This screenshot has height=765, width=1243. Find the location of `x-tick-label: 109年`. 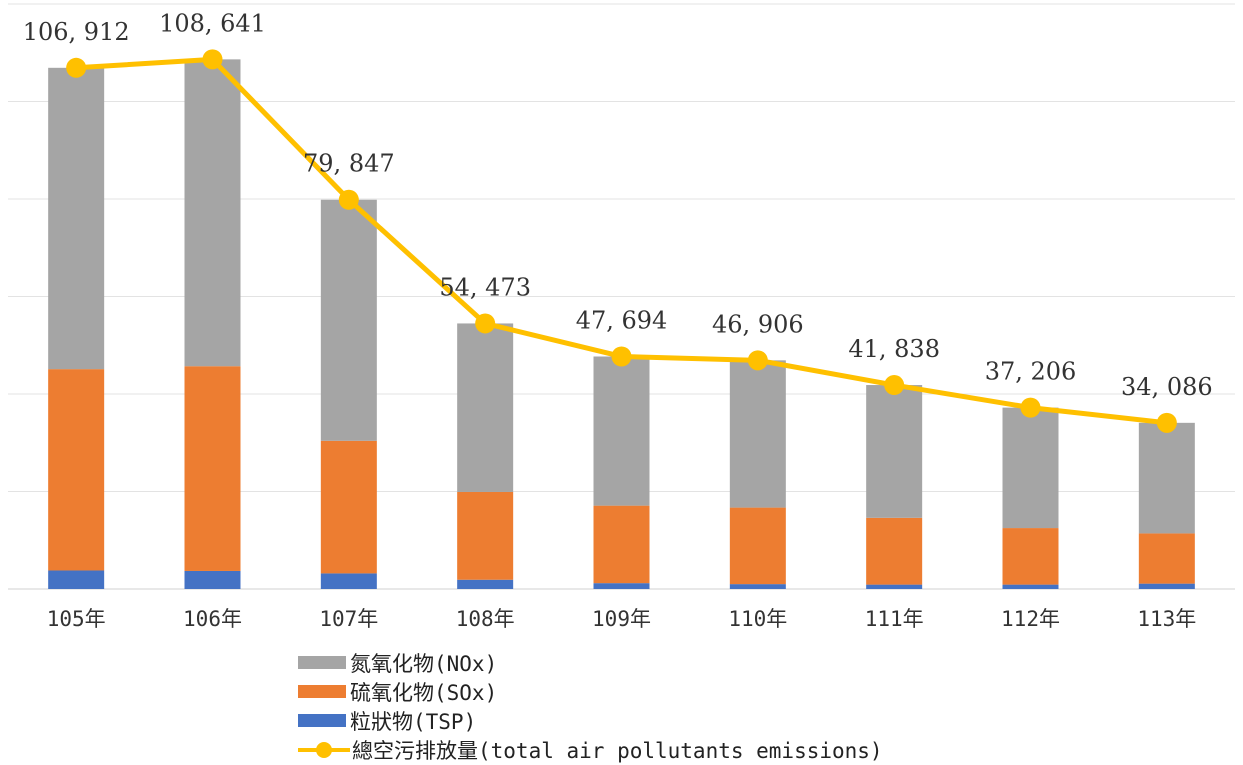

x-tick-label: 109年 is located at coordinates (621, 619).